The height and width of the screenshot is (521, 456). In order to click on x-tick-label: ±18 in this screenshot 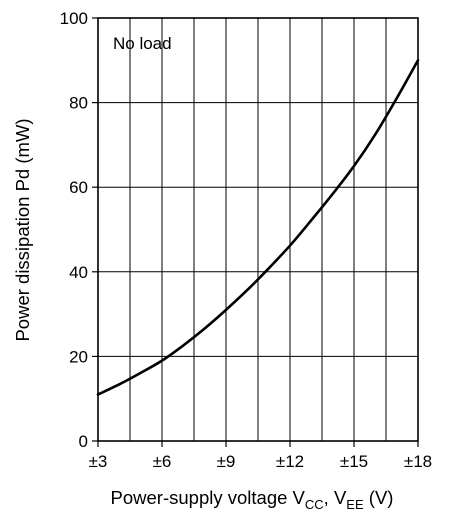, I will do `click(418, 461)`.